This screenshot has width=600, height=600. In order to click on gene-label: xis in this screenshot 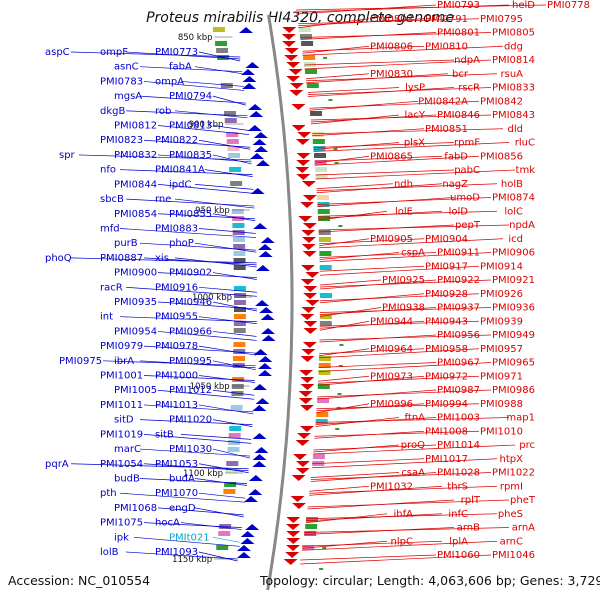, I will do `click(162, 258)`.